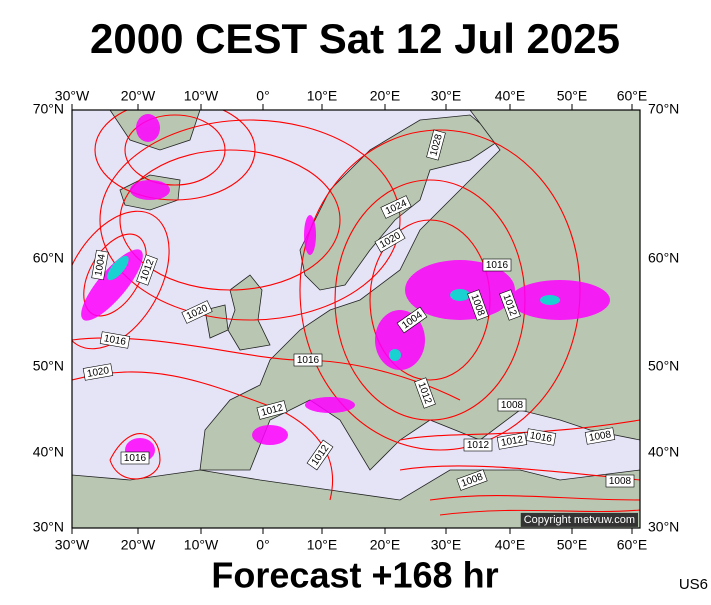 The width and height of the screenshot is (711, 605). I want to click on title: 2000 CEST Sat 12 Jul 2025, so click(355, 38).